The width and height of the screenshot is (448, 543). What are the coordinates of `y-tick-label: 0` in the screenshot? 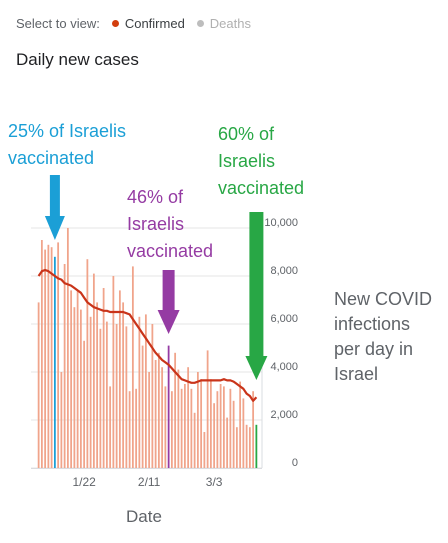 It's located at (295, 463).